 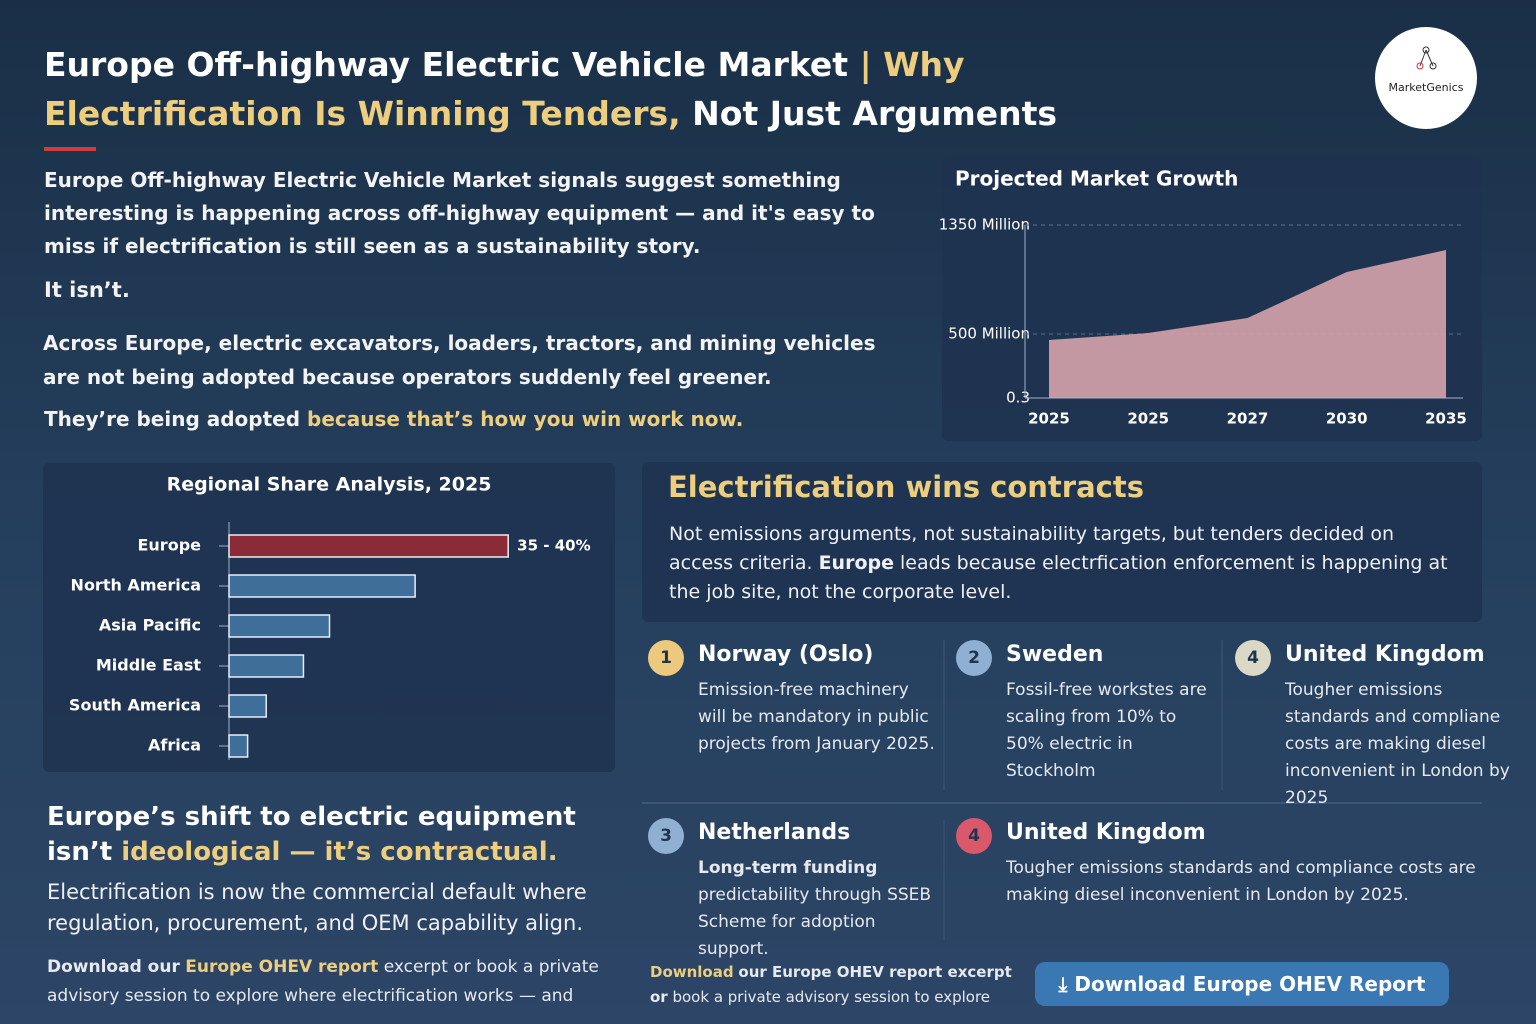 I want to click on button-icon: ⤓, so click(x=1066, y=984).